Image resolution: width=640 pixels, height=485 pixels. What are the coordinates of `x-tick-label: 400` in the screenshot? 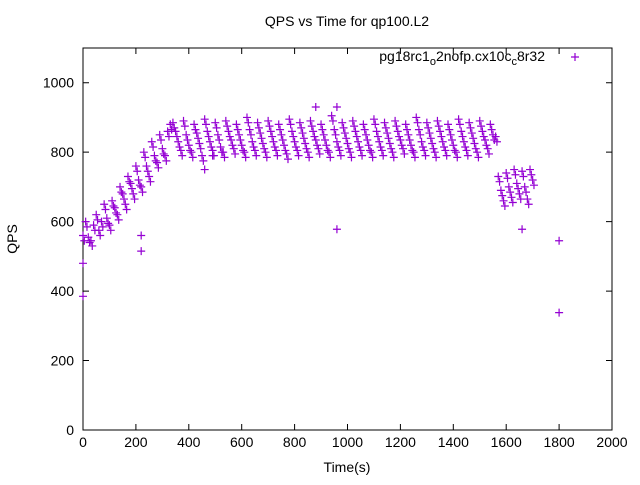 It's located at (189, 442).